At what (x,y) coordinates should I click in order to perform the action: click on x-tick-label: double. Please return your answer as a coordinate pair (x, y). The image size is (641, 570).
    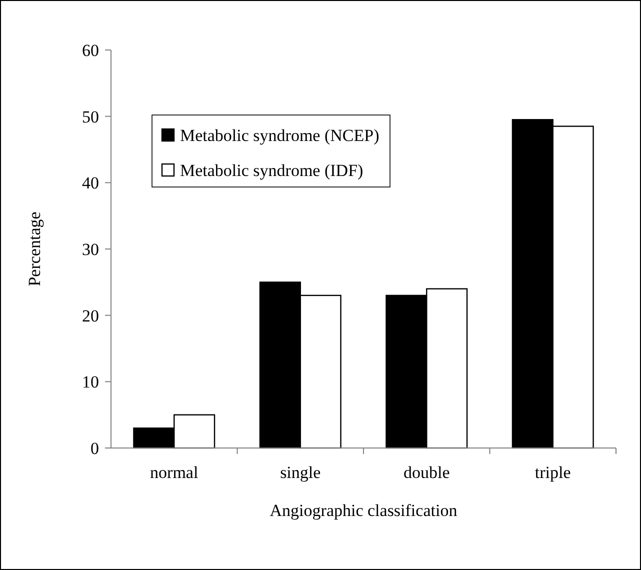
    Looking at the image, I should click on (426, 472).